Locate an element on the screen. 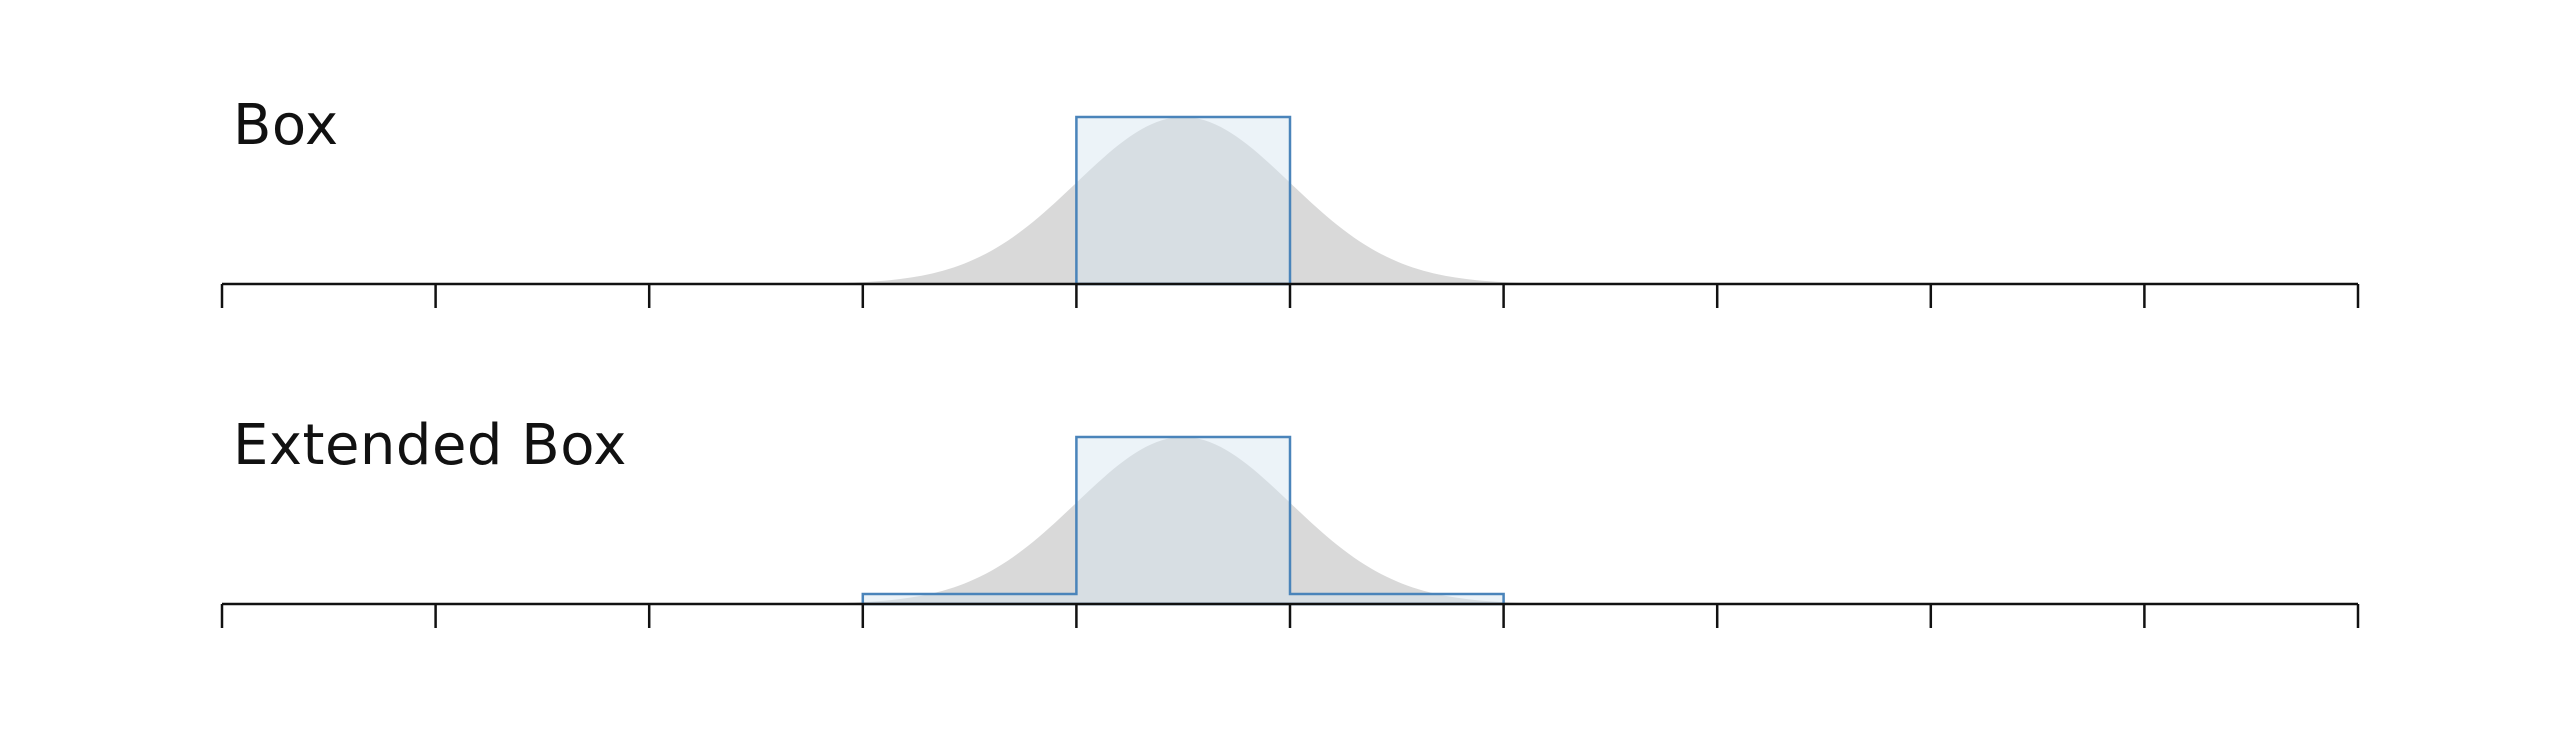 The height and width of the screenshot is (732, 2560). box-kernel is located at coordinates (1183, 200).